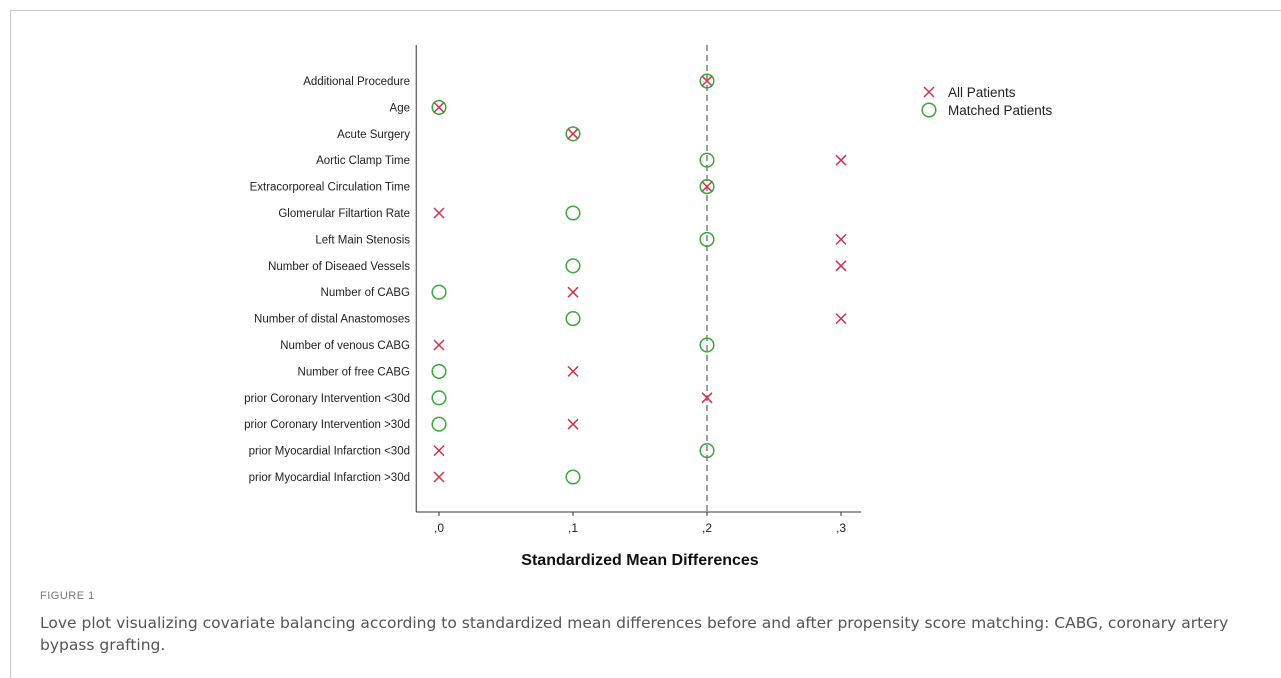 Image resolution: width=1281 pixels, height=678 pixels. What do you see at coordinates (640, 560) in the screenshot?
I see `x-axis-label: Standardized Mean Differences` at bounding box center [640, 560].